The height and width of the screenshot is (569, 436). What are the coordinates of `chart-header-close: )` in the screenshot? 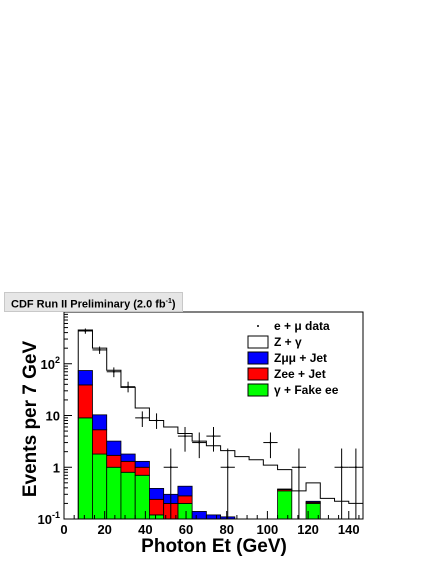 It's located at (174, 305).